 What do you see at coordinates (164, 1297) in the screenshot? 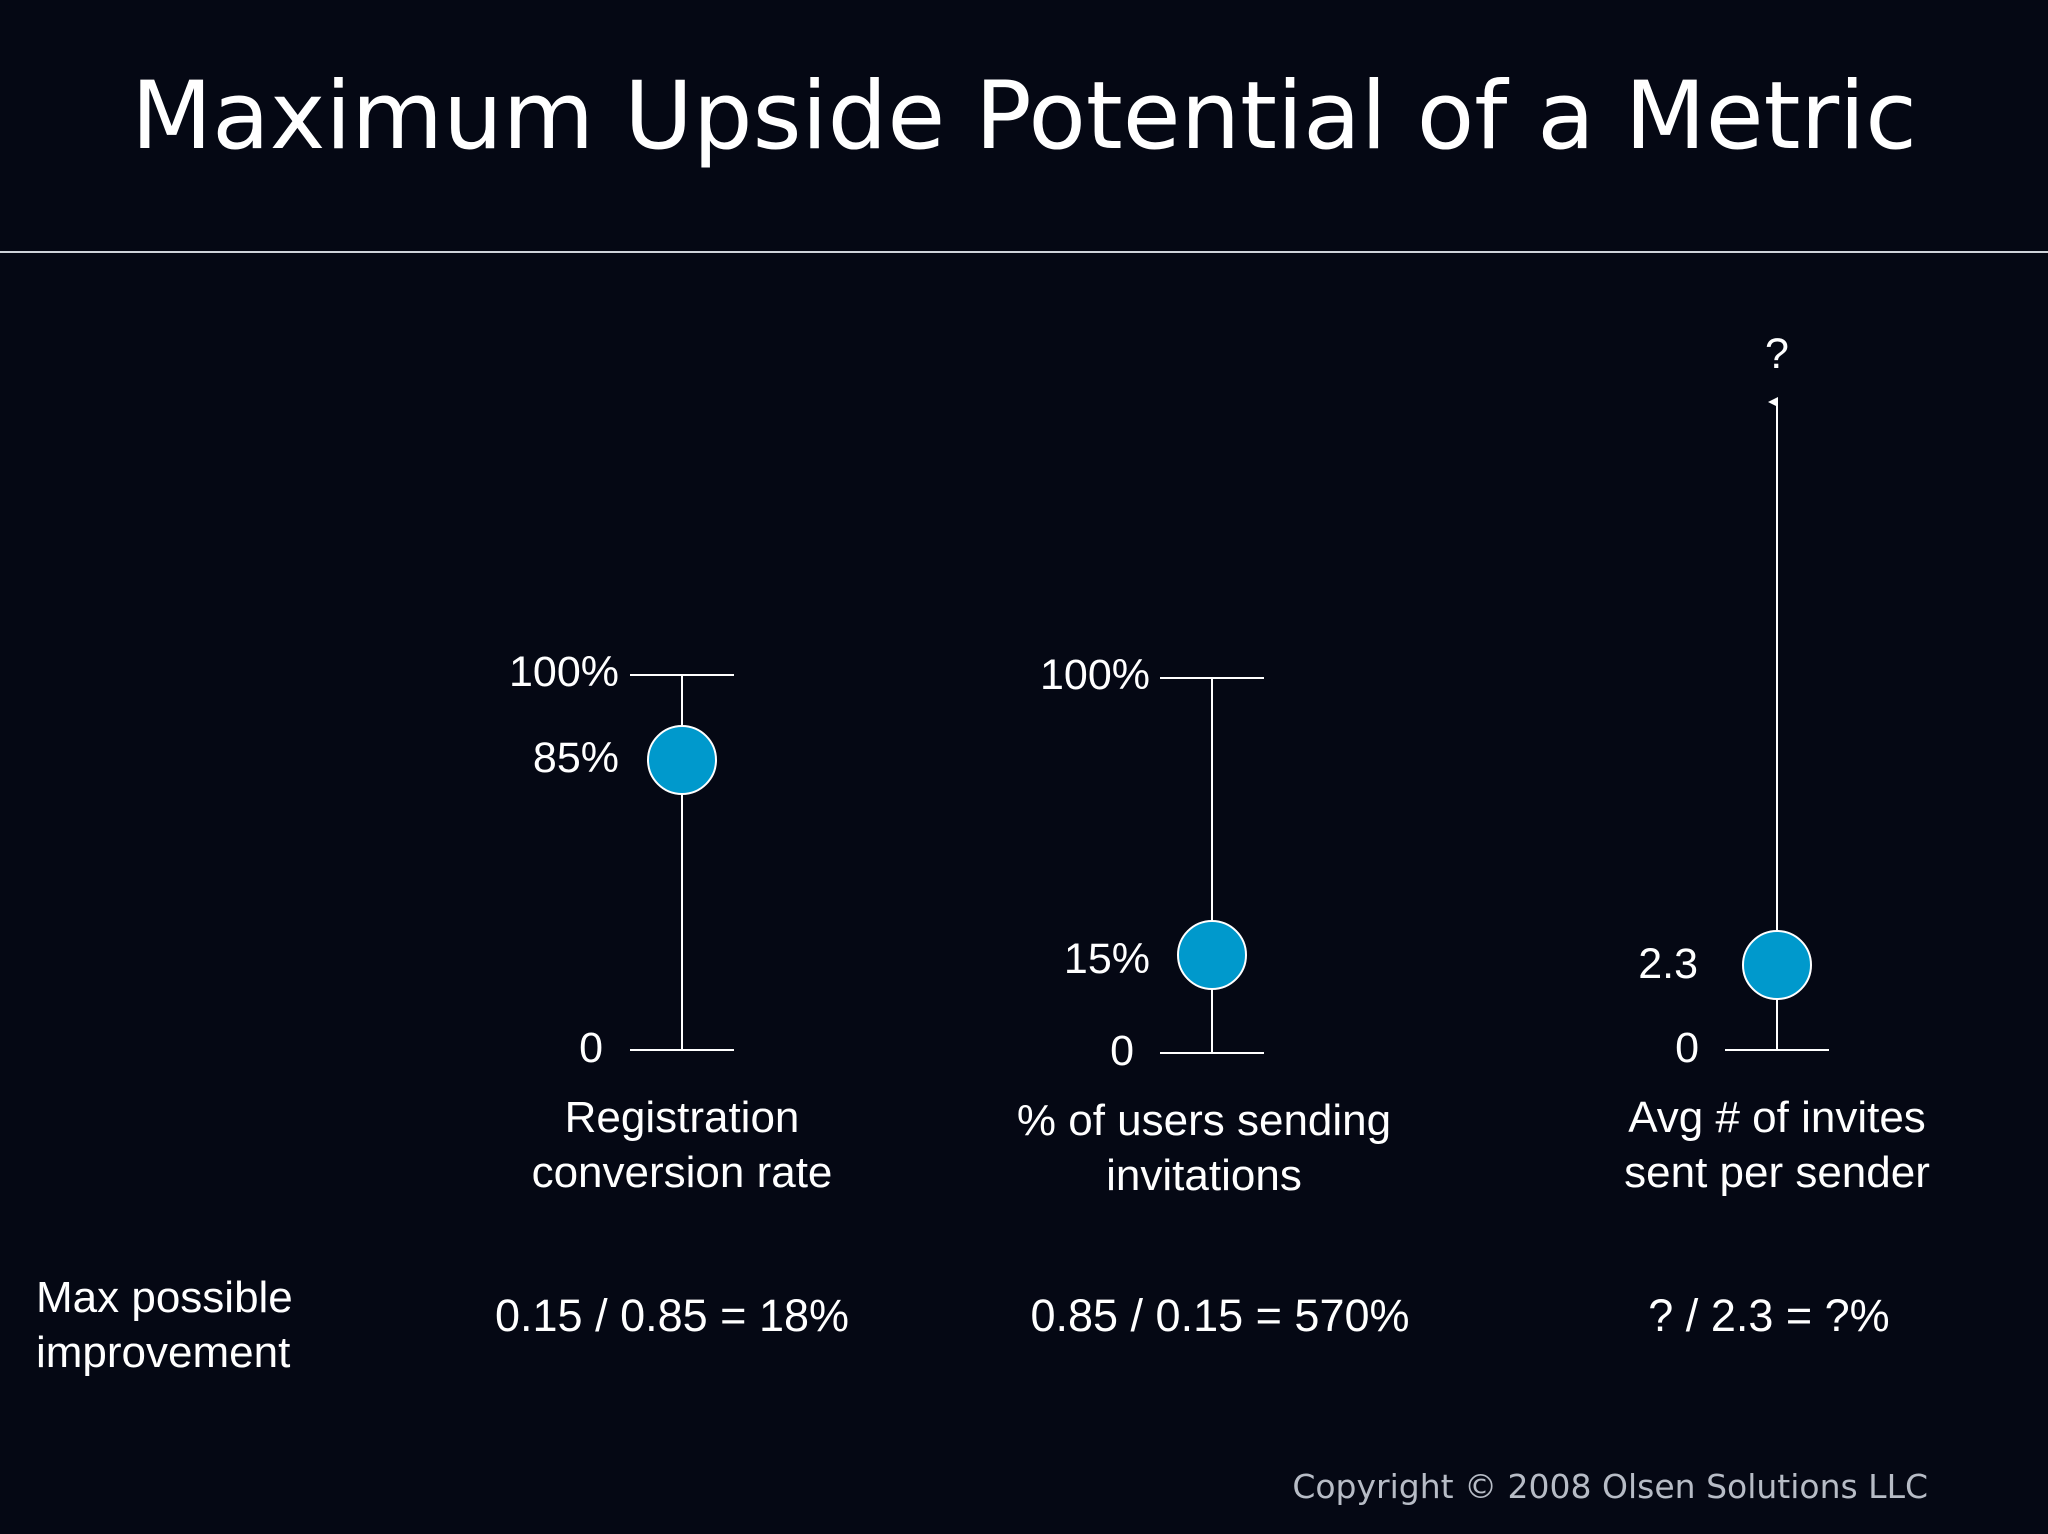
I see `improvement-label-line1: Max possible` at bounding box center [164, 1297].